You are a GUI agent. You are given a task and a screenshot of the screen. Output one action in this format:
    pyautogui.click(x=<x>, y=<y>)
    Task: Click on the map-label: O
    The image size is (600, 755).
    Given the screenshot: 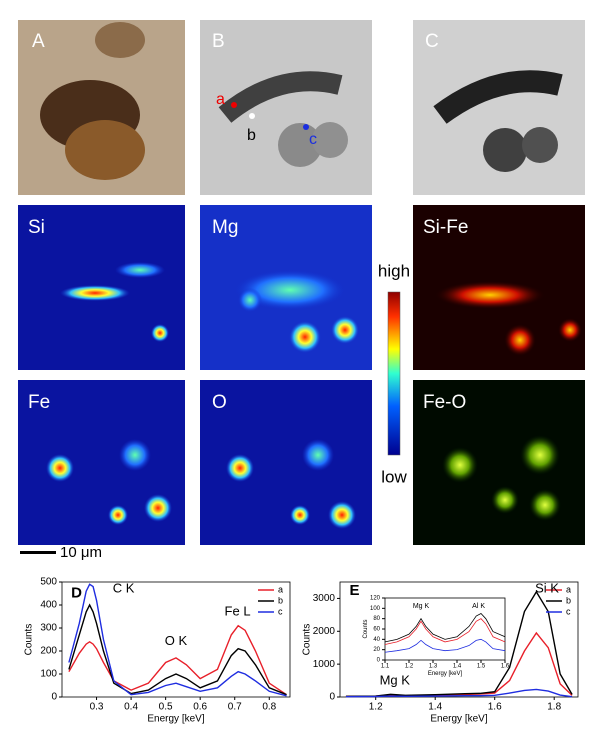 What is the action you would take?
    pyautogui.click(x=219, y=402)
    